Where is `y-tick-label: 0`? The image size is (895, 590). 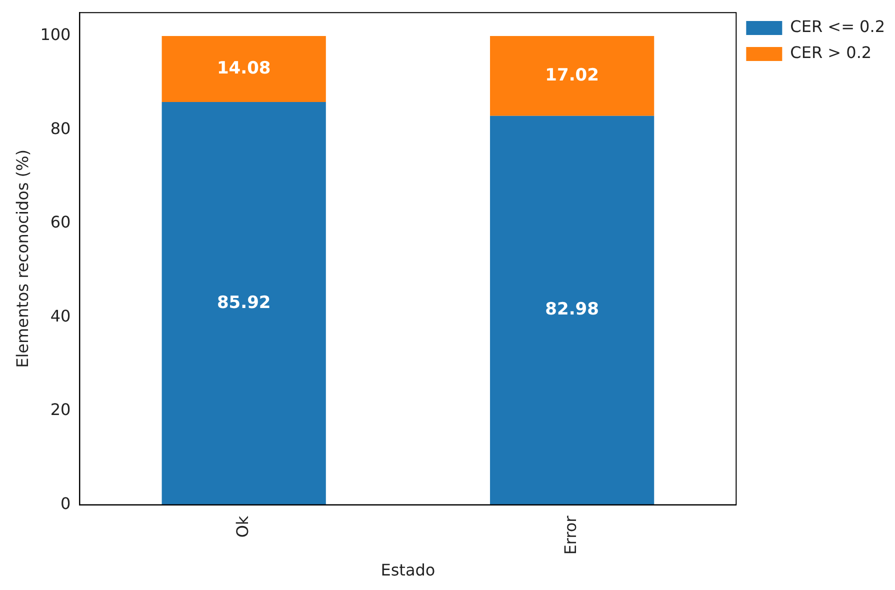 y-tick-label: 0 is located at coordinates (65, 503).